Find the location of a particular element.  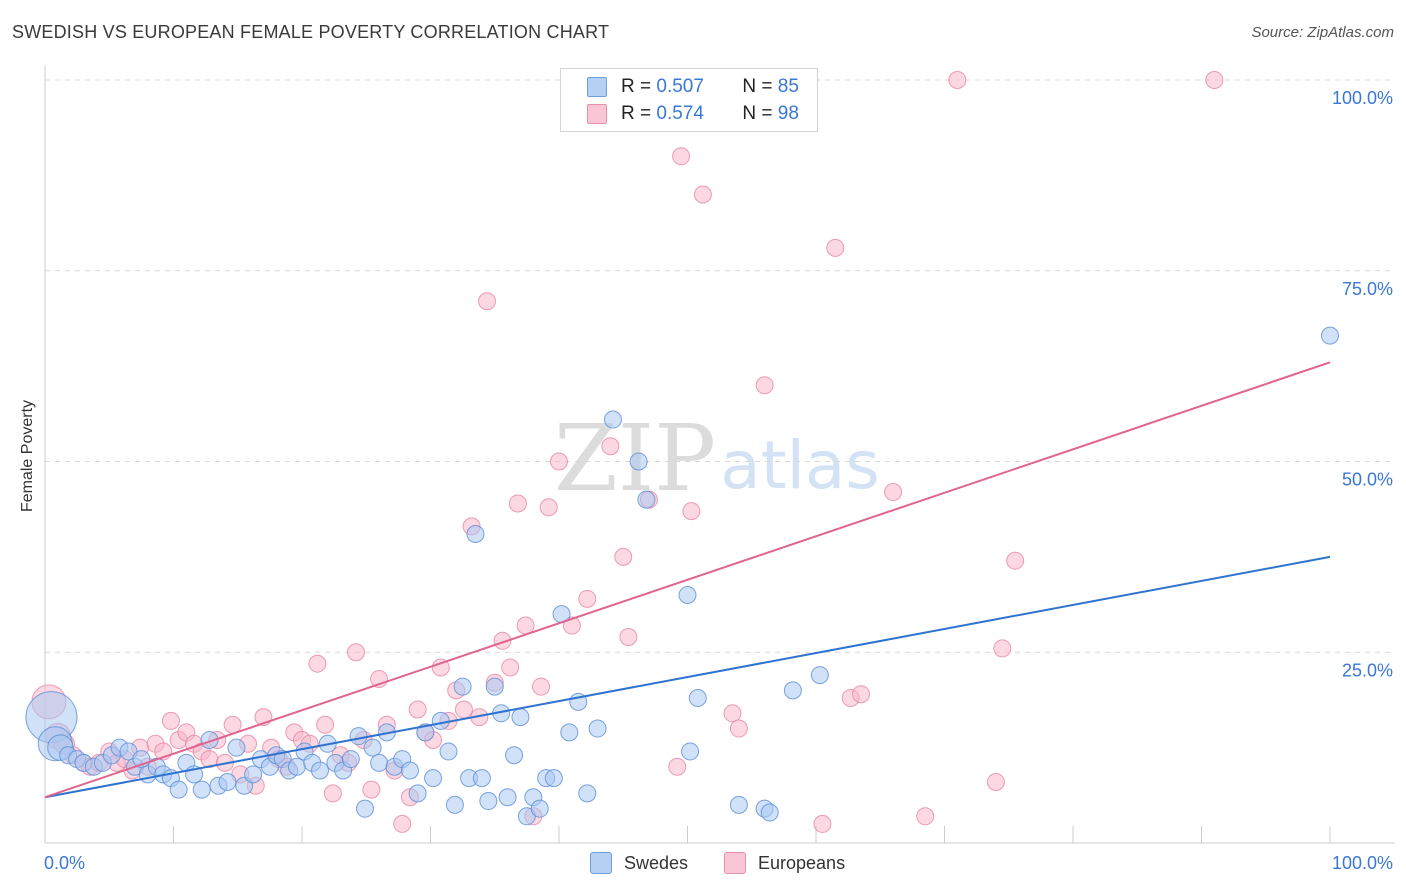

legend-item-europeans: Europeans is located at coordinates (784, 863).